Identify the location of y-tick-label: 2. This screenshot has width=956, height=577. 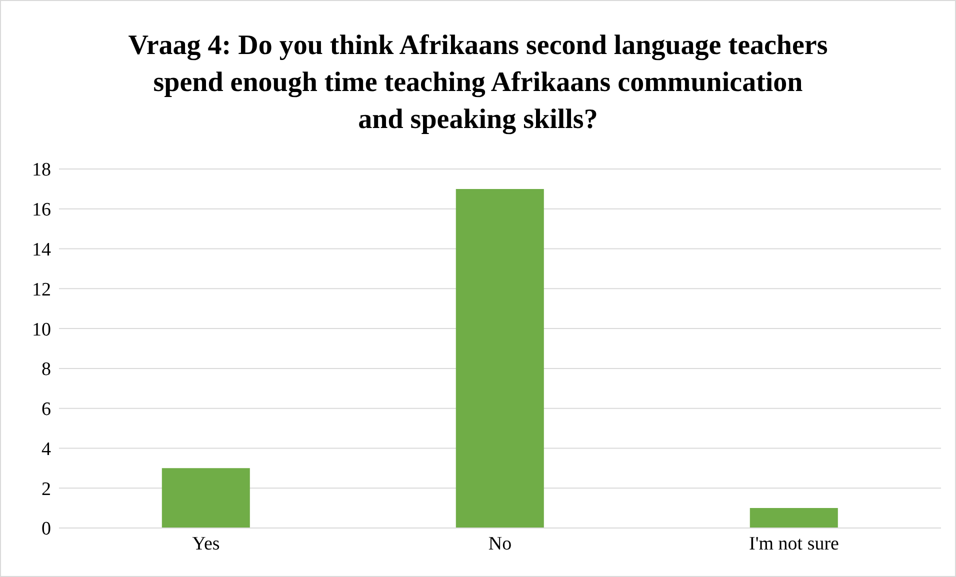
(46, 489).